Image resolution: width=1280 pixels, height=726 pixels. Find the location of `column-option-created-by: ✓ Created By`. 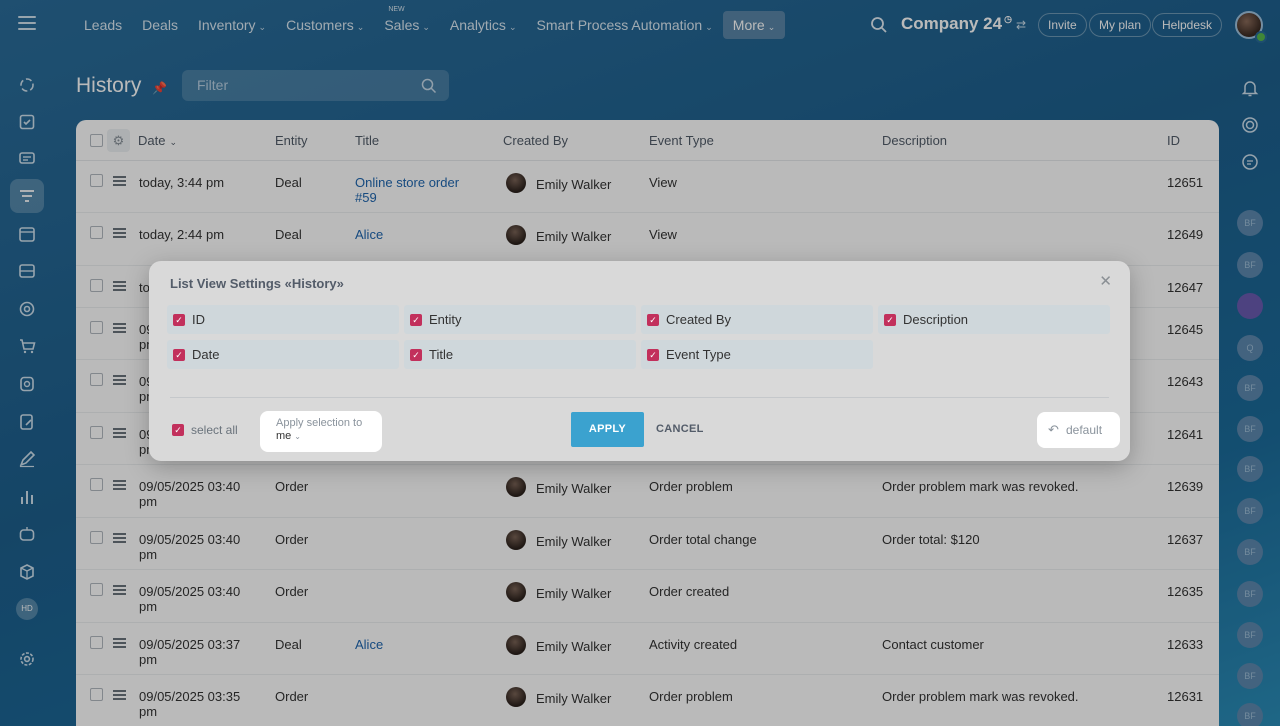

column-option-created-by: ✓ Created By is located at coordinates (757, 319).